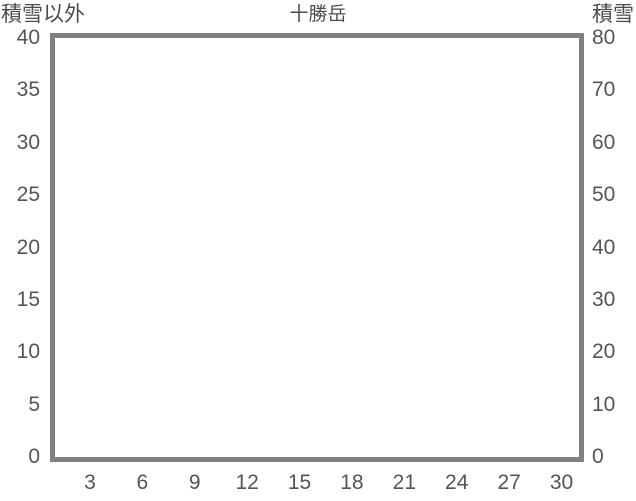 This screenshot has height=501, width=636. I want to click on x-axis-tick-15: 15, so click(299, 482).